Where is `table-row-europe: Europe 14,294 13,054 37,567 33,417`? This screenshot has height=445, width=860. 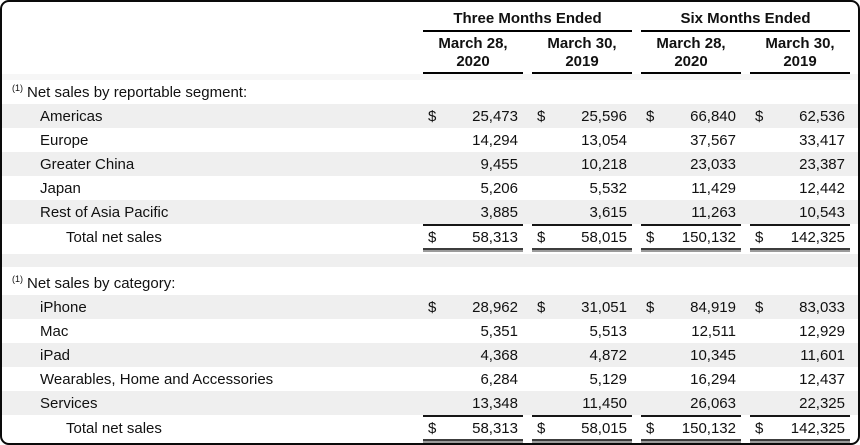
table-row-europe: Europe 14,294 13,054 37,567 33,417 is located at coordinates (430, 140).